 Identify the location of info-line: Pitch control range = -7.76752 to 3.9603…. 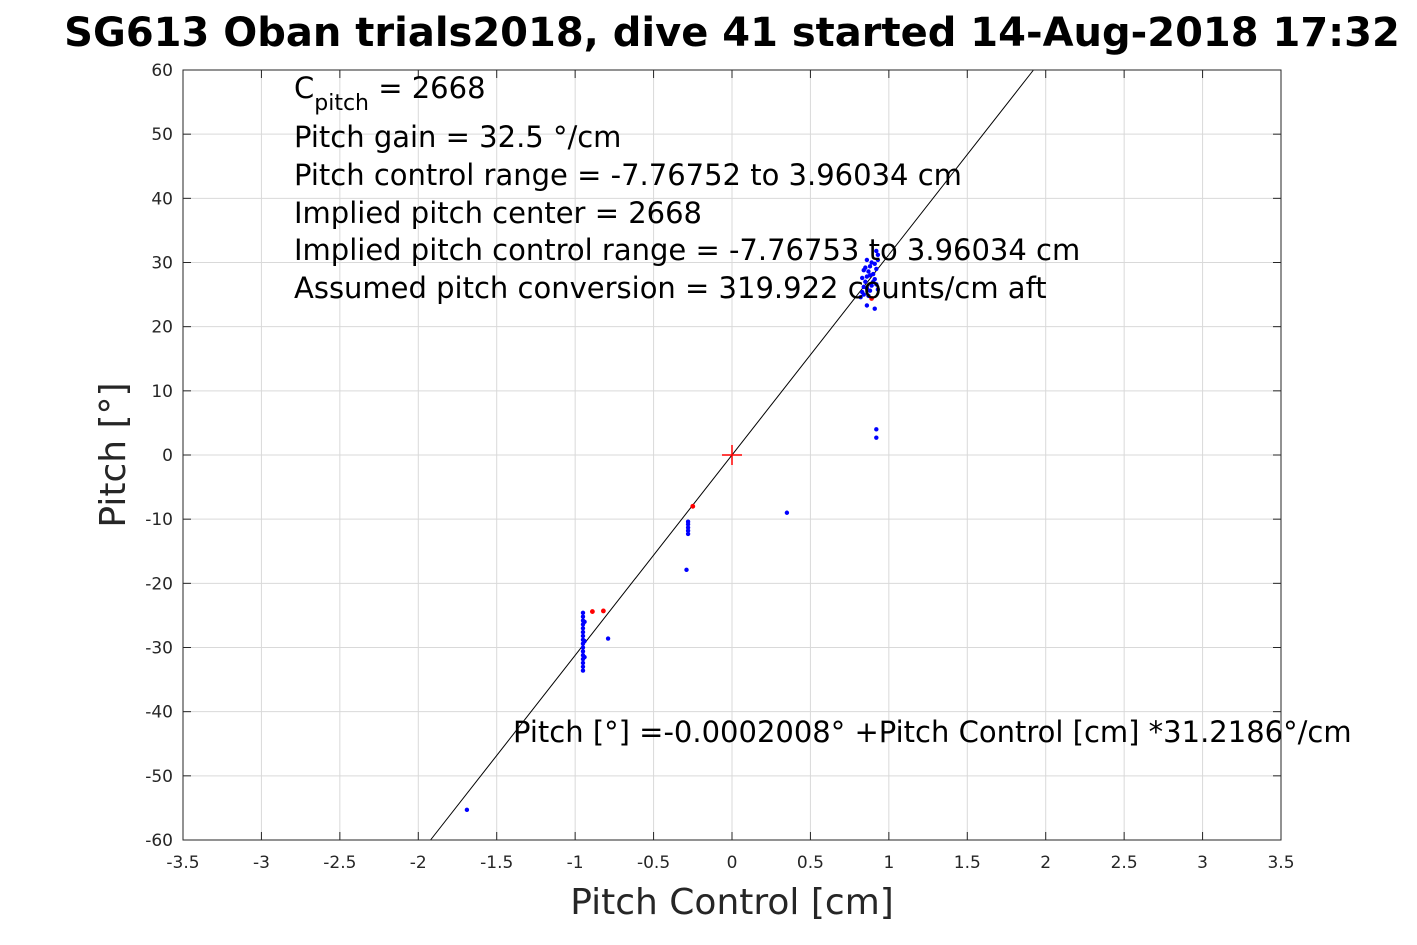
(628, 175).